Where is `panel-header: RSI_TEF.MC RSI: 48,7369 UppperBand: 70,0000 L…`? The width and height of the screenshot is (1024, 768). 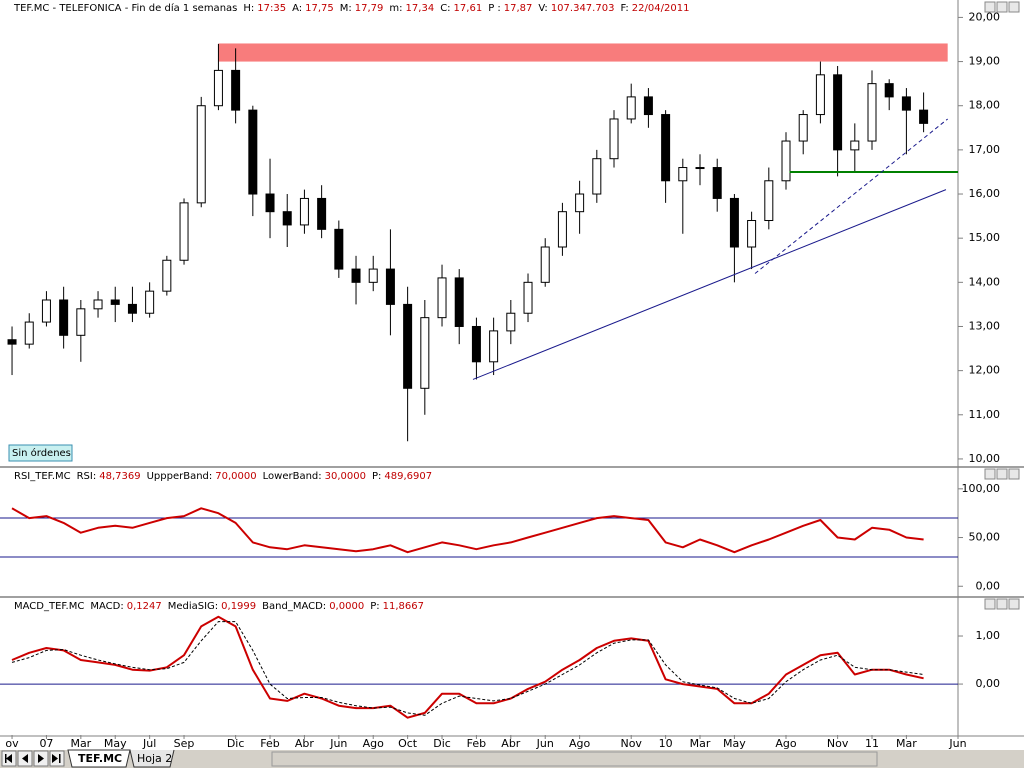 panel-header: RSI_TEF.MC RSI: 48,7369 UppperBand: 70,0000 L… is located at coordinates (223, 476).